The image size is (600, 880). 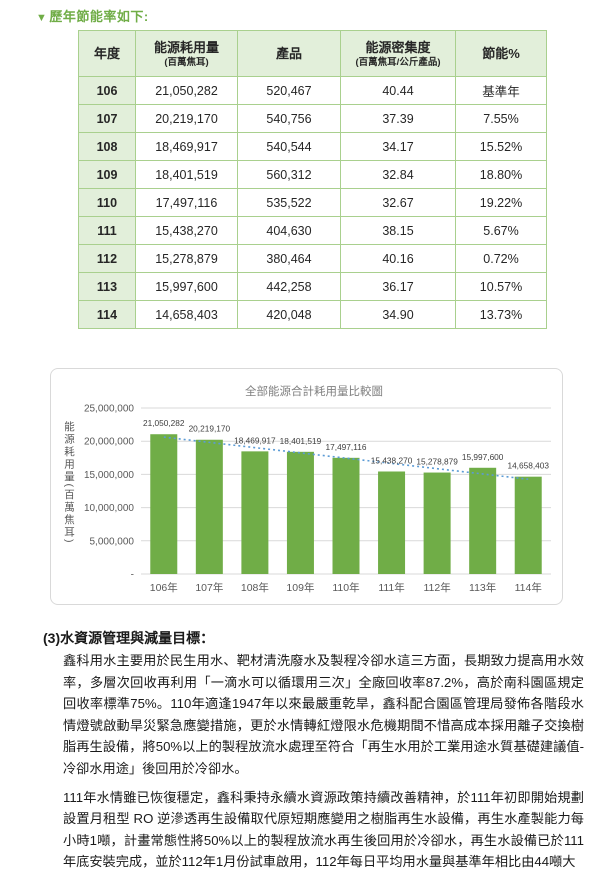 I want to click on x-tick-label: 112年, so click(x=436, y=587).